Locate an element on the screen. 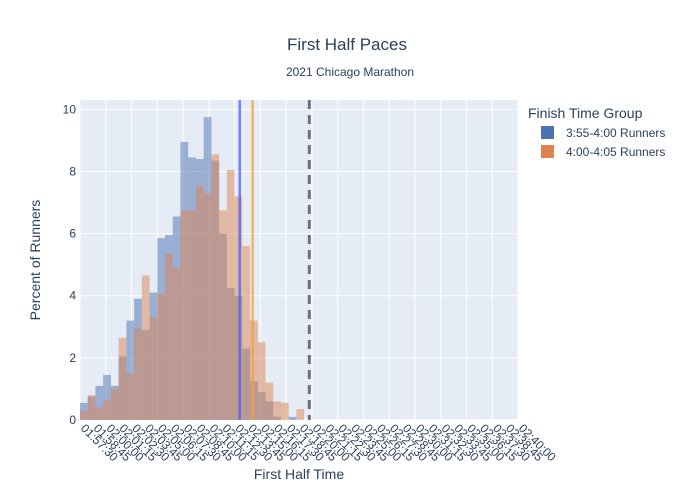  legend-item-series-1: 4:00-4:05 Runners is located at coordinates (603, 152).